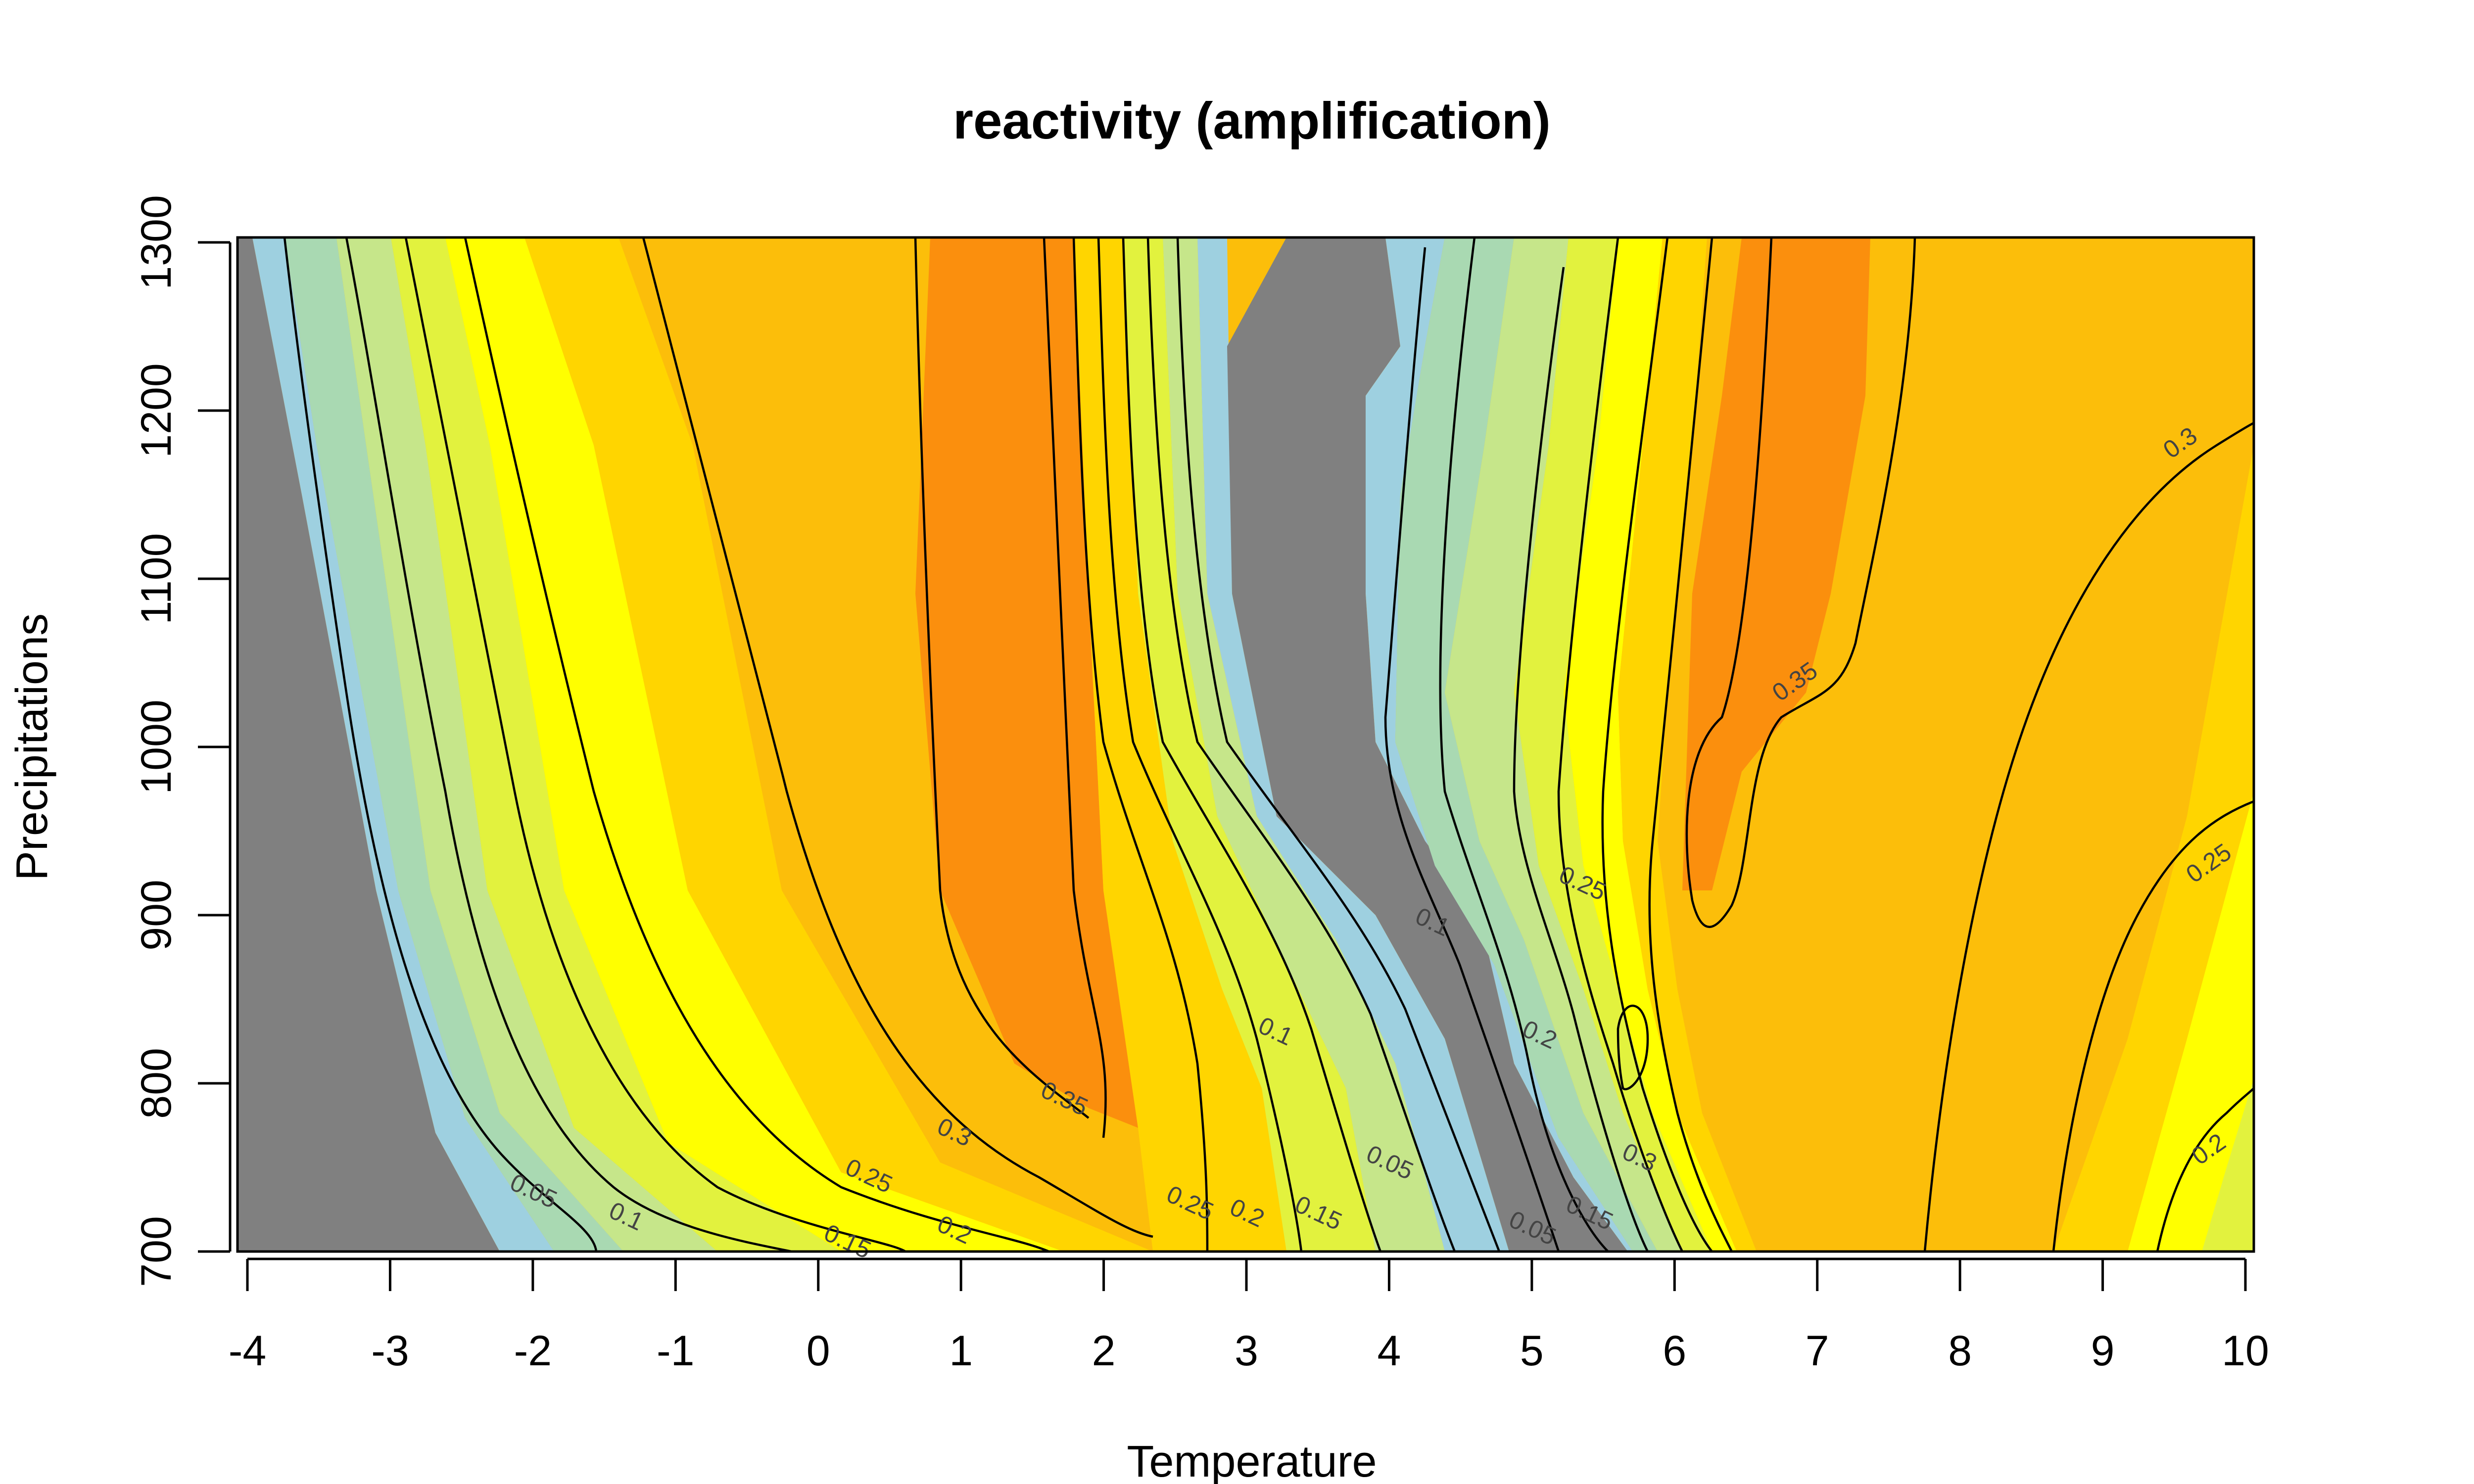 This screenshot has height=1484, width=2474. Describe the element at coordinates (1252, 121) in the screenshot. I see `chart-title: reactivity (amplification)` at that location.